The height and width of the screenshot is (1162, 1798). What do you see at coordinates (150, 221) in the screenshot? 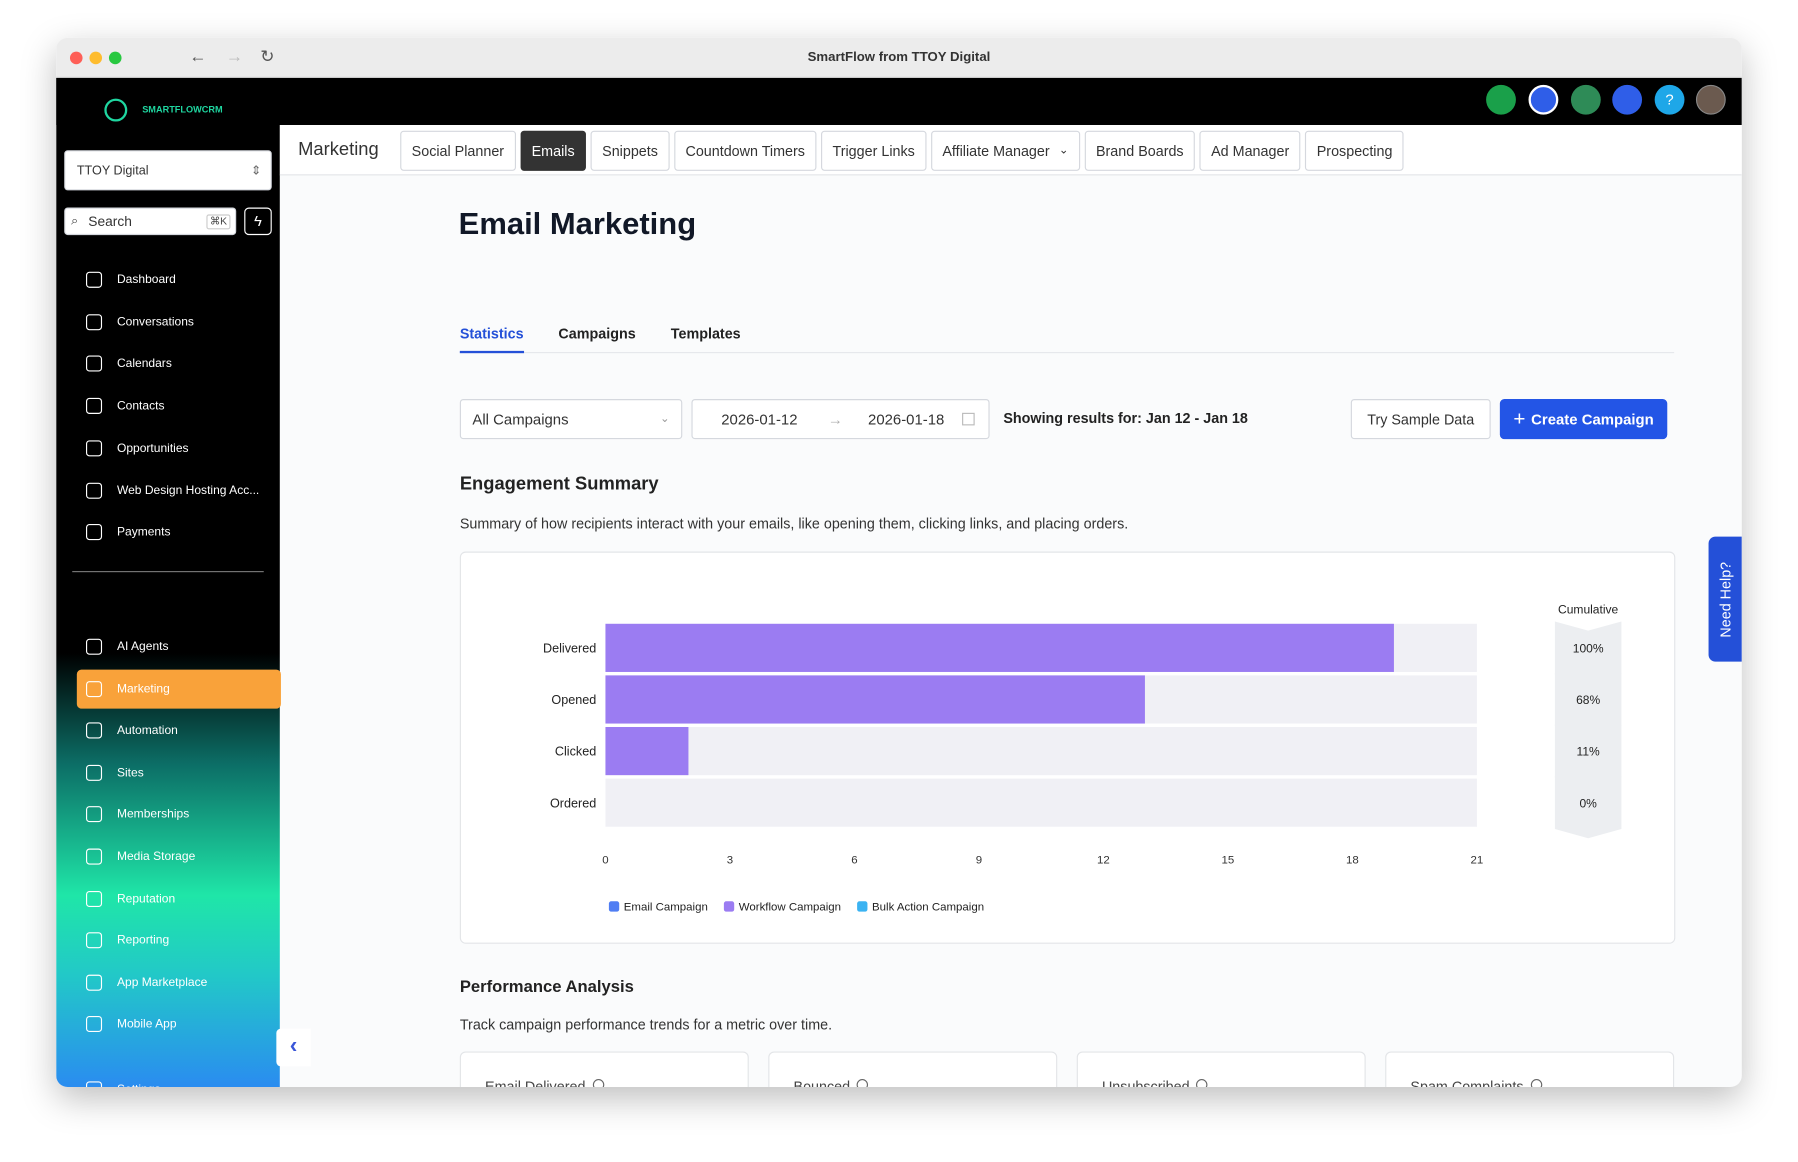
I see `search-box: ⌕ Search ⌘K` at bounding box center [150, 221].